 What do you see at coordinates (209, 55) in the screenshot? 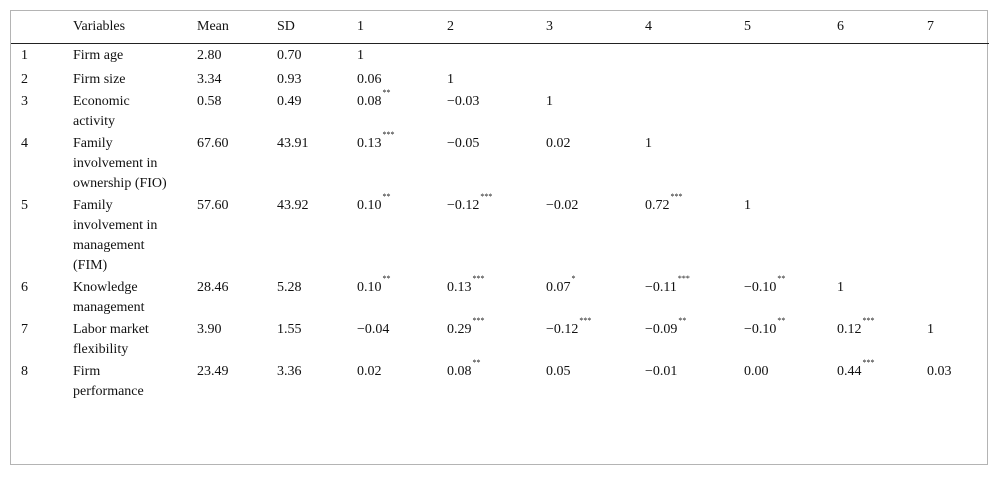
I see `mean-value: 2.80` at bounding box center [209, 55].